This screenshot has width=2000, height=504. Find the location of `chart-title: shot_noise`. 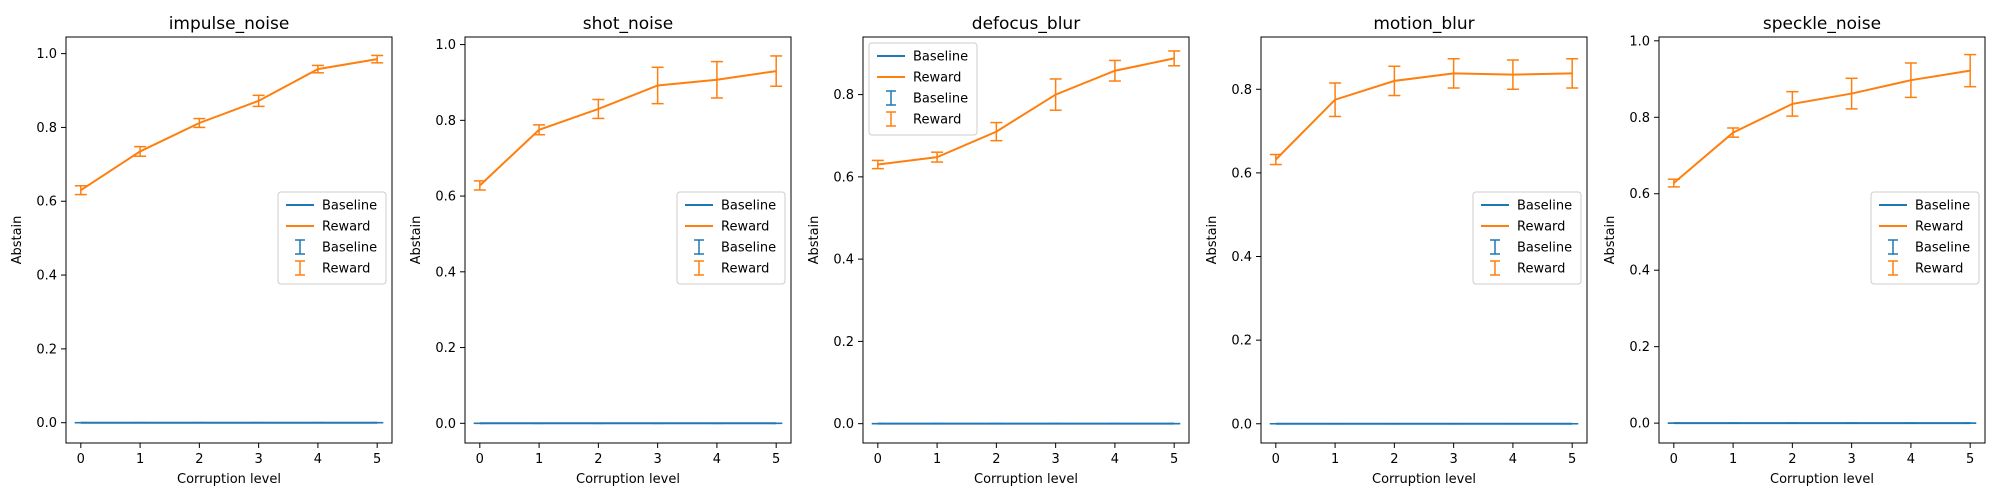

chart-title: shot_noise is located at coordinates (628, 24).